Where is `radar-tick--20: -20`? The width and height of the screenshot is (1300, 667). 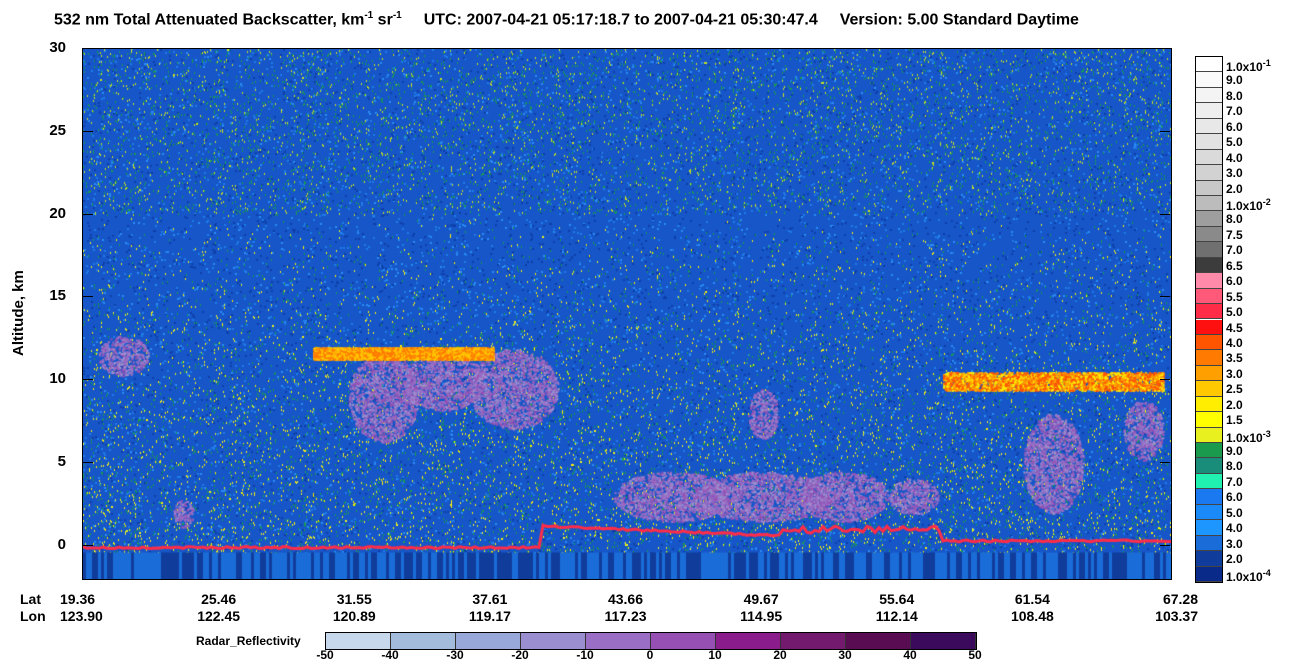
radar-tick--20: -20 is located at coordinates (520, 655).